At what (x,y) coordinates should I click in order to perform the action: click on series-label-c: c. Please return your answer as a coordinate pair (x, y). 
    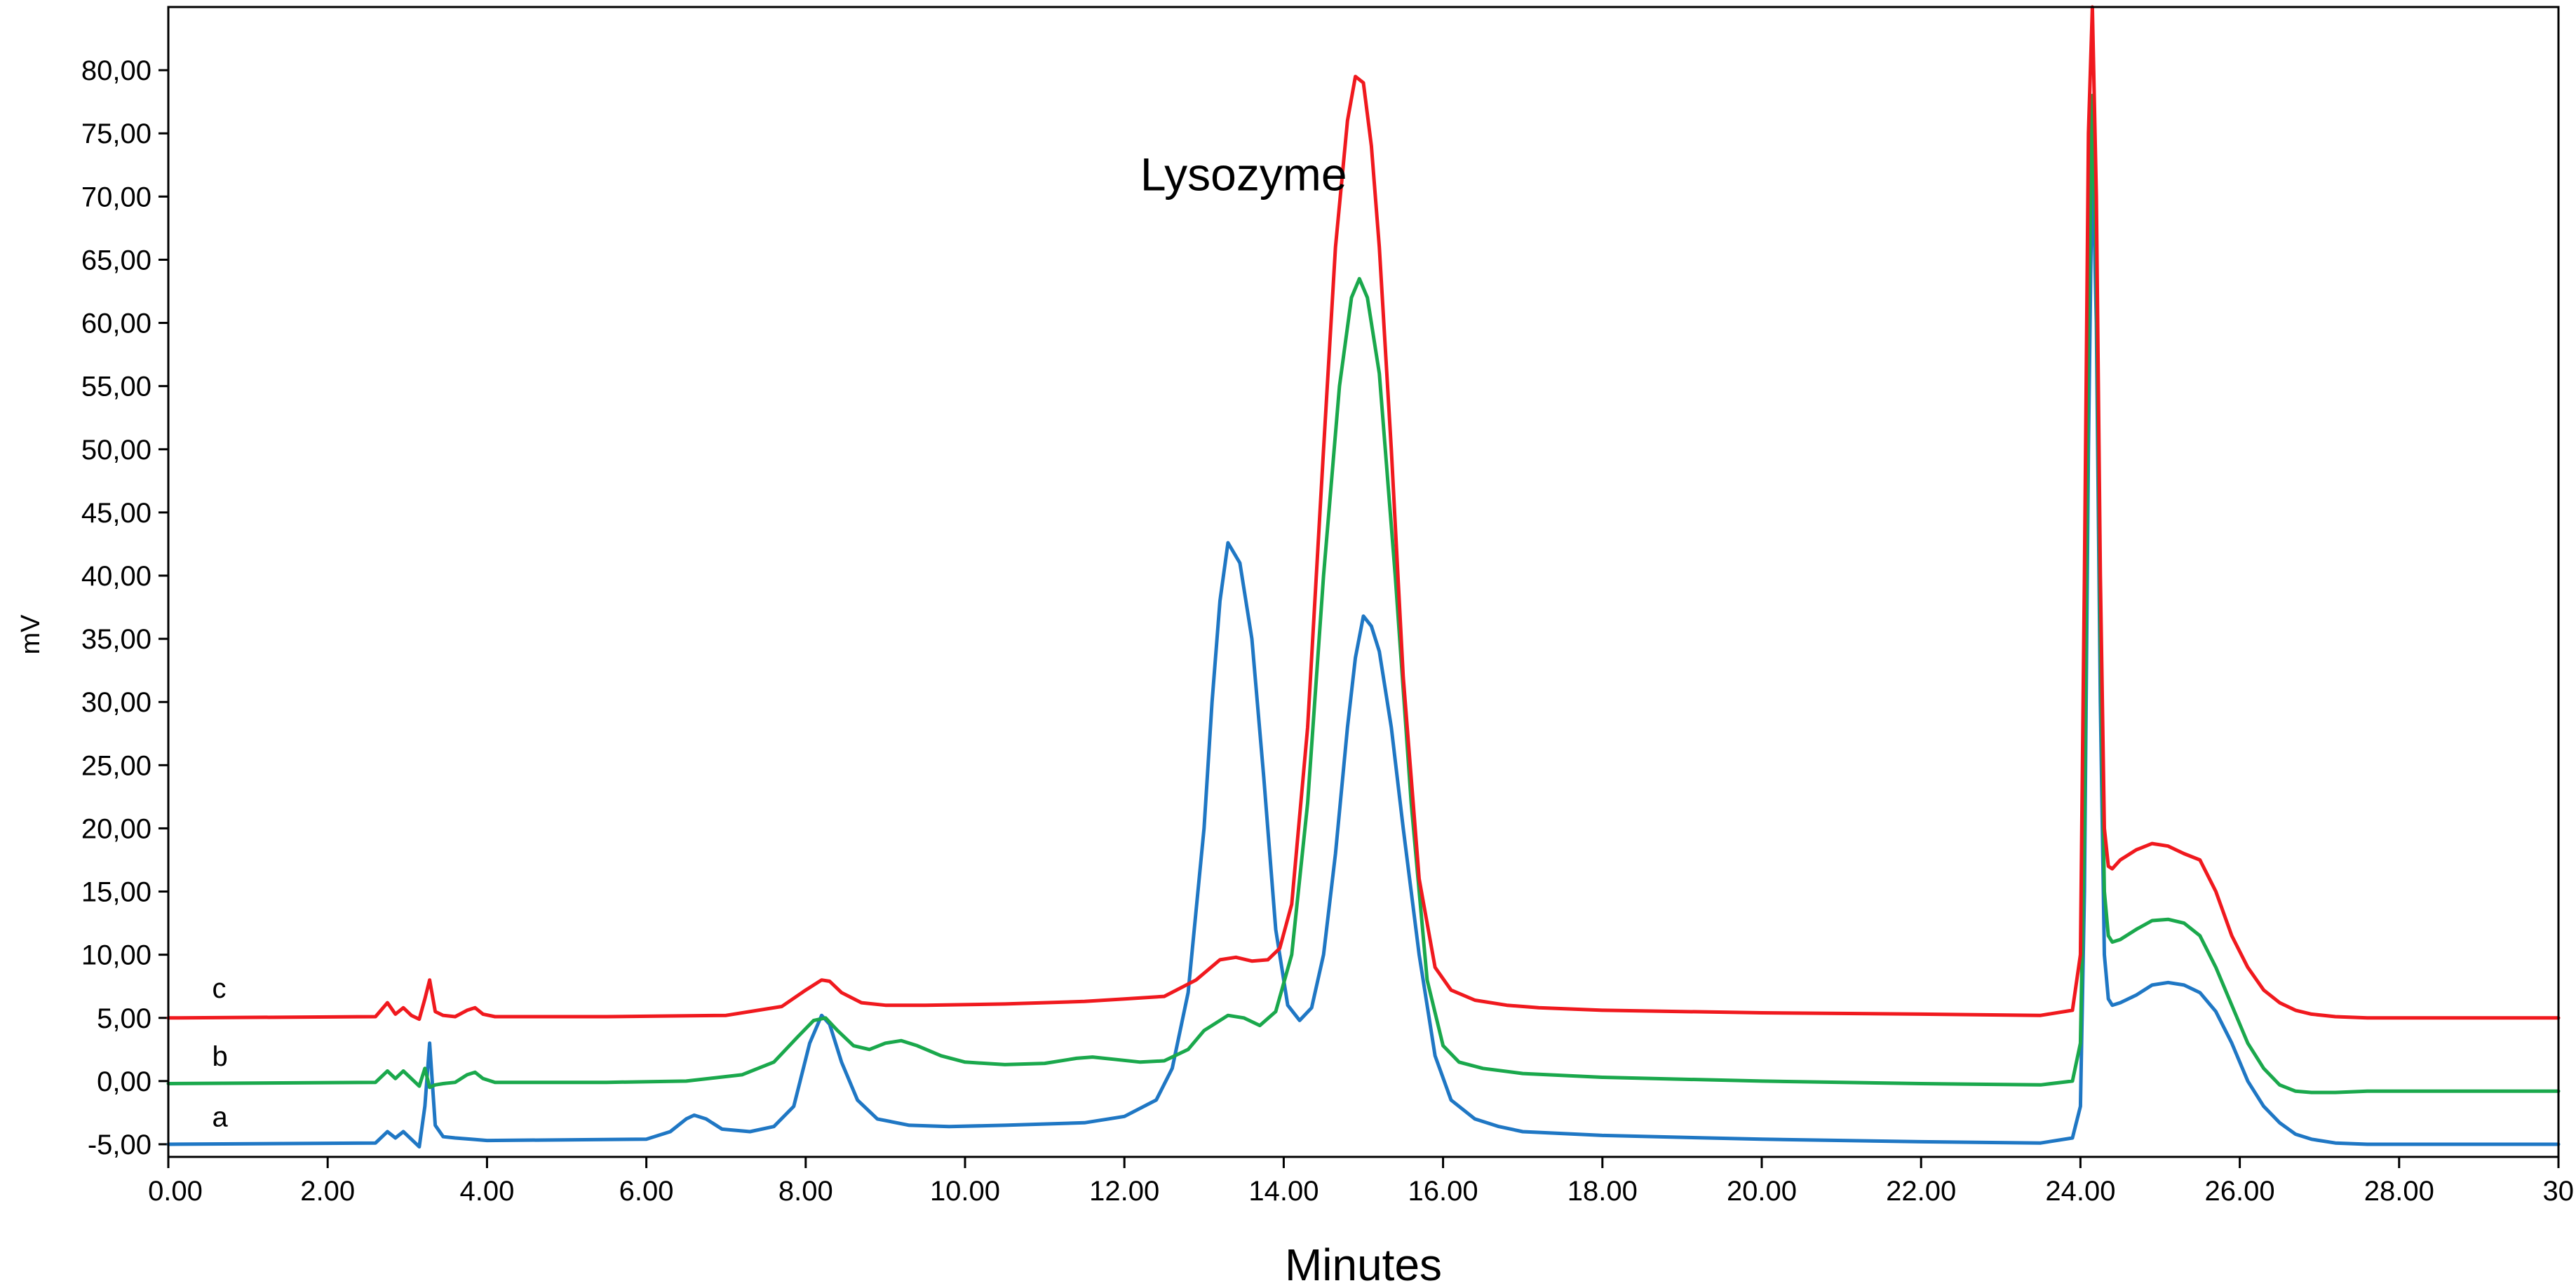
    Looking at the image, I should click on (219, 989).